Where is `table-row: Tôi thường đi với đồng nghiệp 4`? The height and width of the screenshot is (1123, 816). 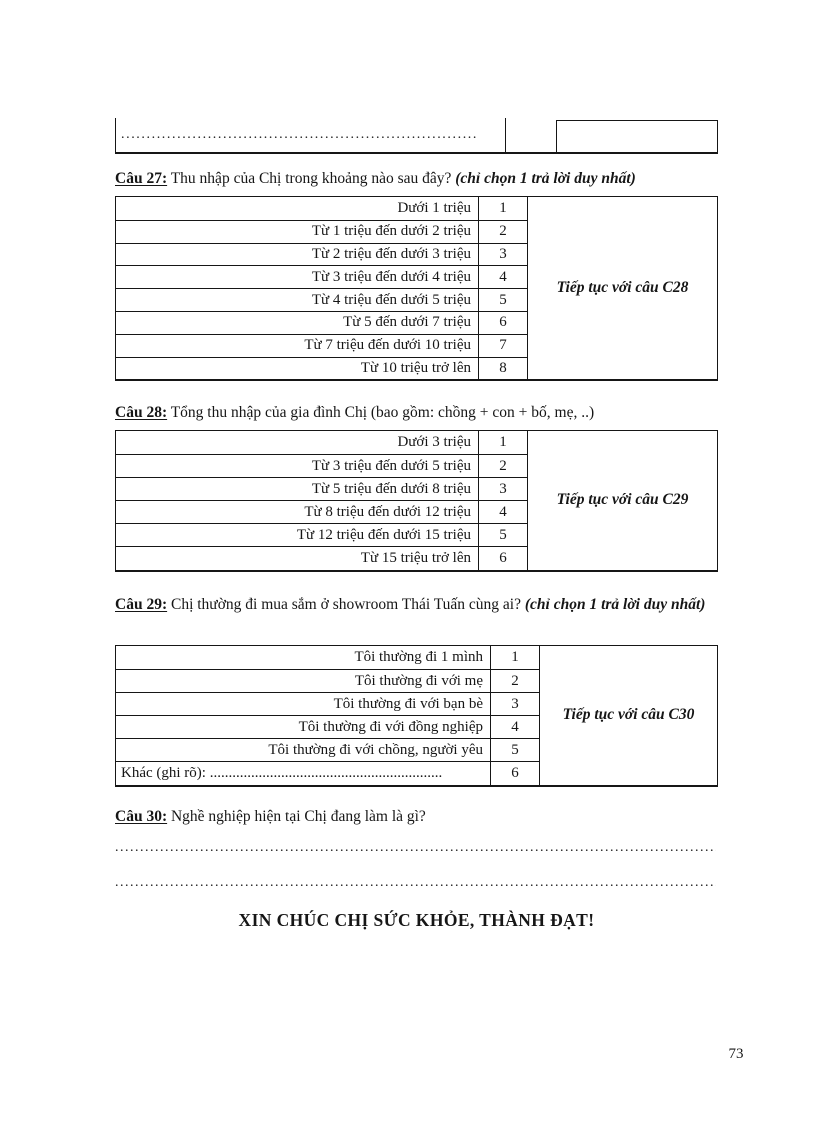 table-row: Tôi thường đi với đồng nghiệp 4 is located at coordinates (327, 727).